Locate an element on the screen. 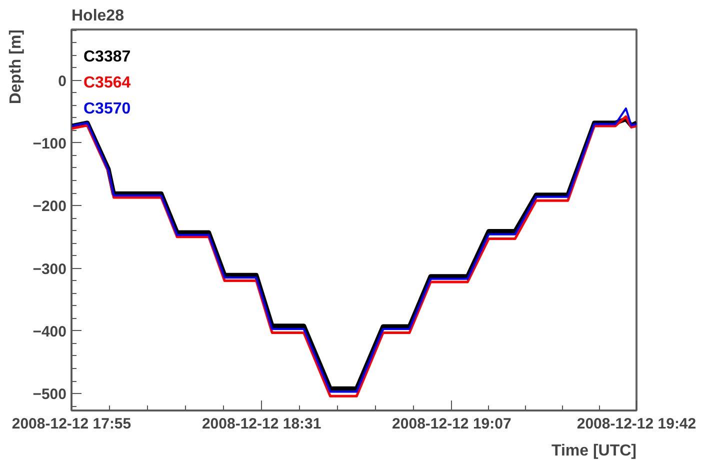  x-tick-label: 2008-12-12 17:55 is located at coordinates (72, 424).